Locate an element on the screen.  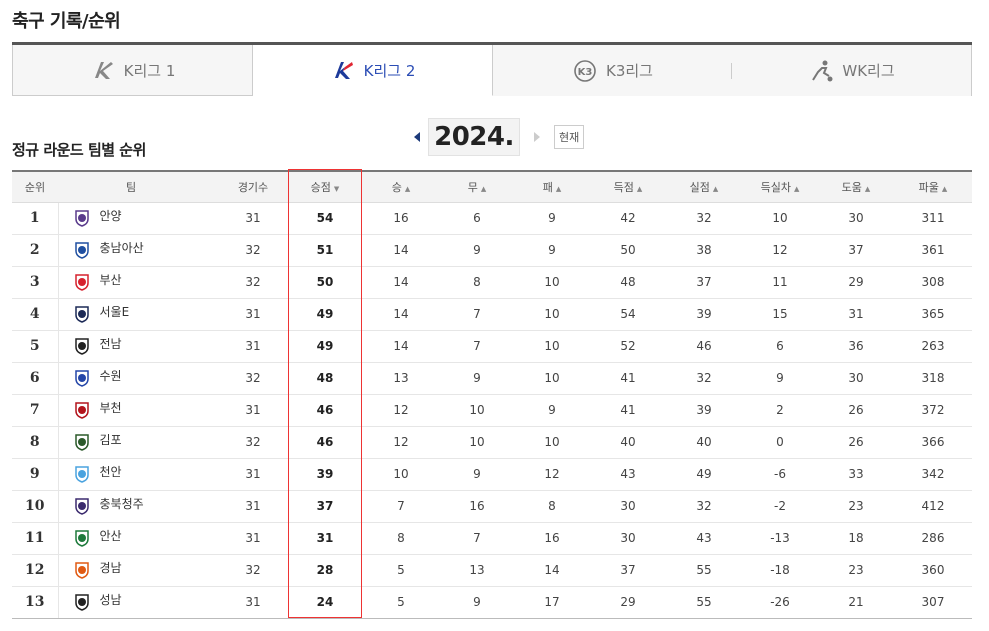
team-cell: 성남 is located at coordinates (138, 602).